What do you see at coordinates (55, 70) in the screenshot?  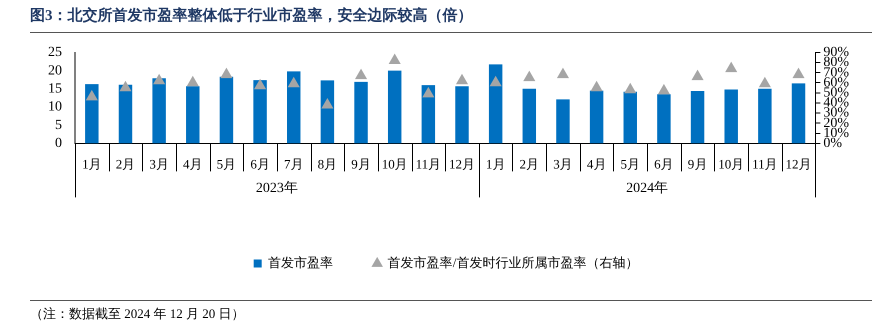 I see `y-tick-label: 20` at bounding box center [55, 70].